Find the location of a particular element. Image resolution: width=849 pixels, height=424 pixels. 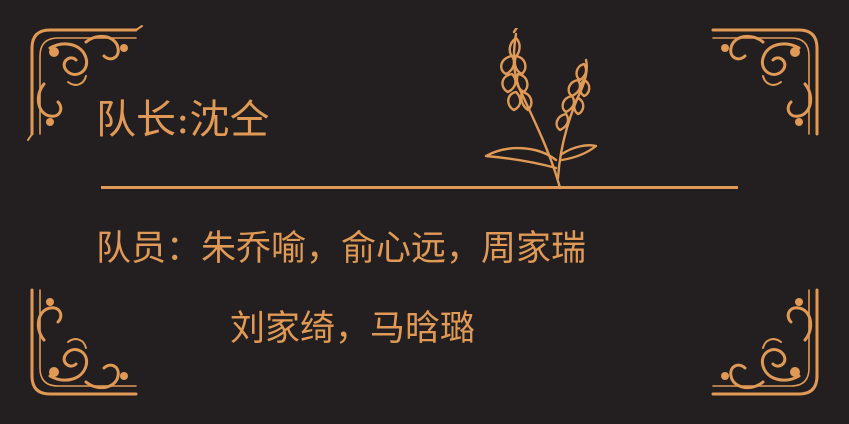

team-members-line-1: 队员：朱乔喻，俞心远，周家瑞 is located at coordinates (341, 249).